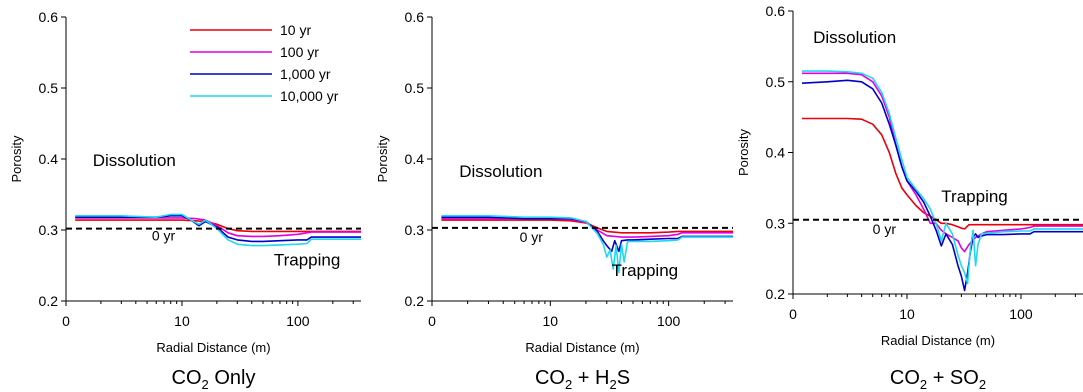 The image size is (1083, 392). I want to click on caption-part: Only, so click(232, 378).